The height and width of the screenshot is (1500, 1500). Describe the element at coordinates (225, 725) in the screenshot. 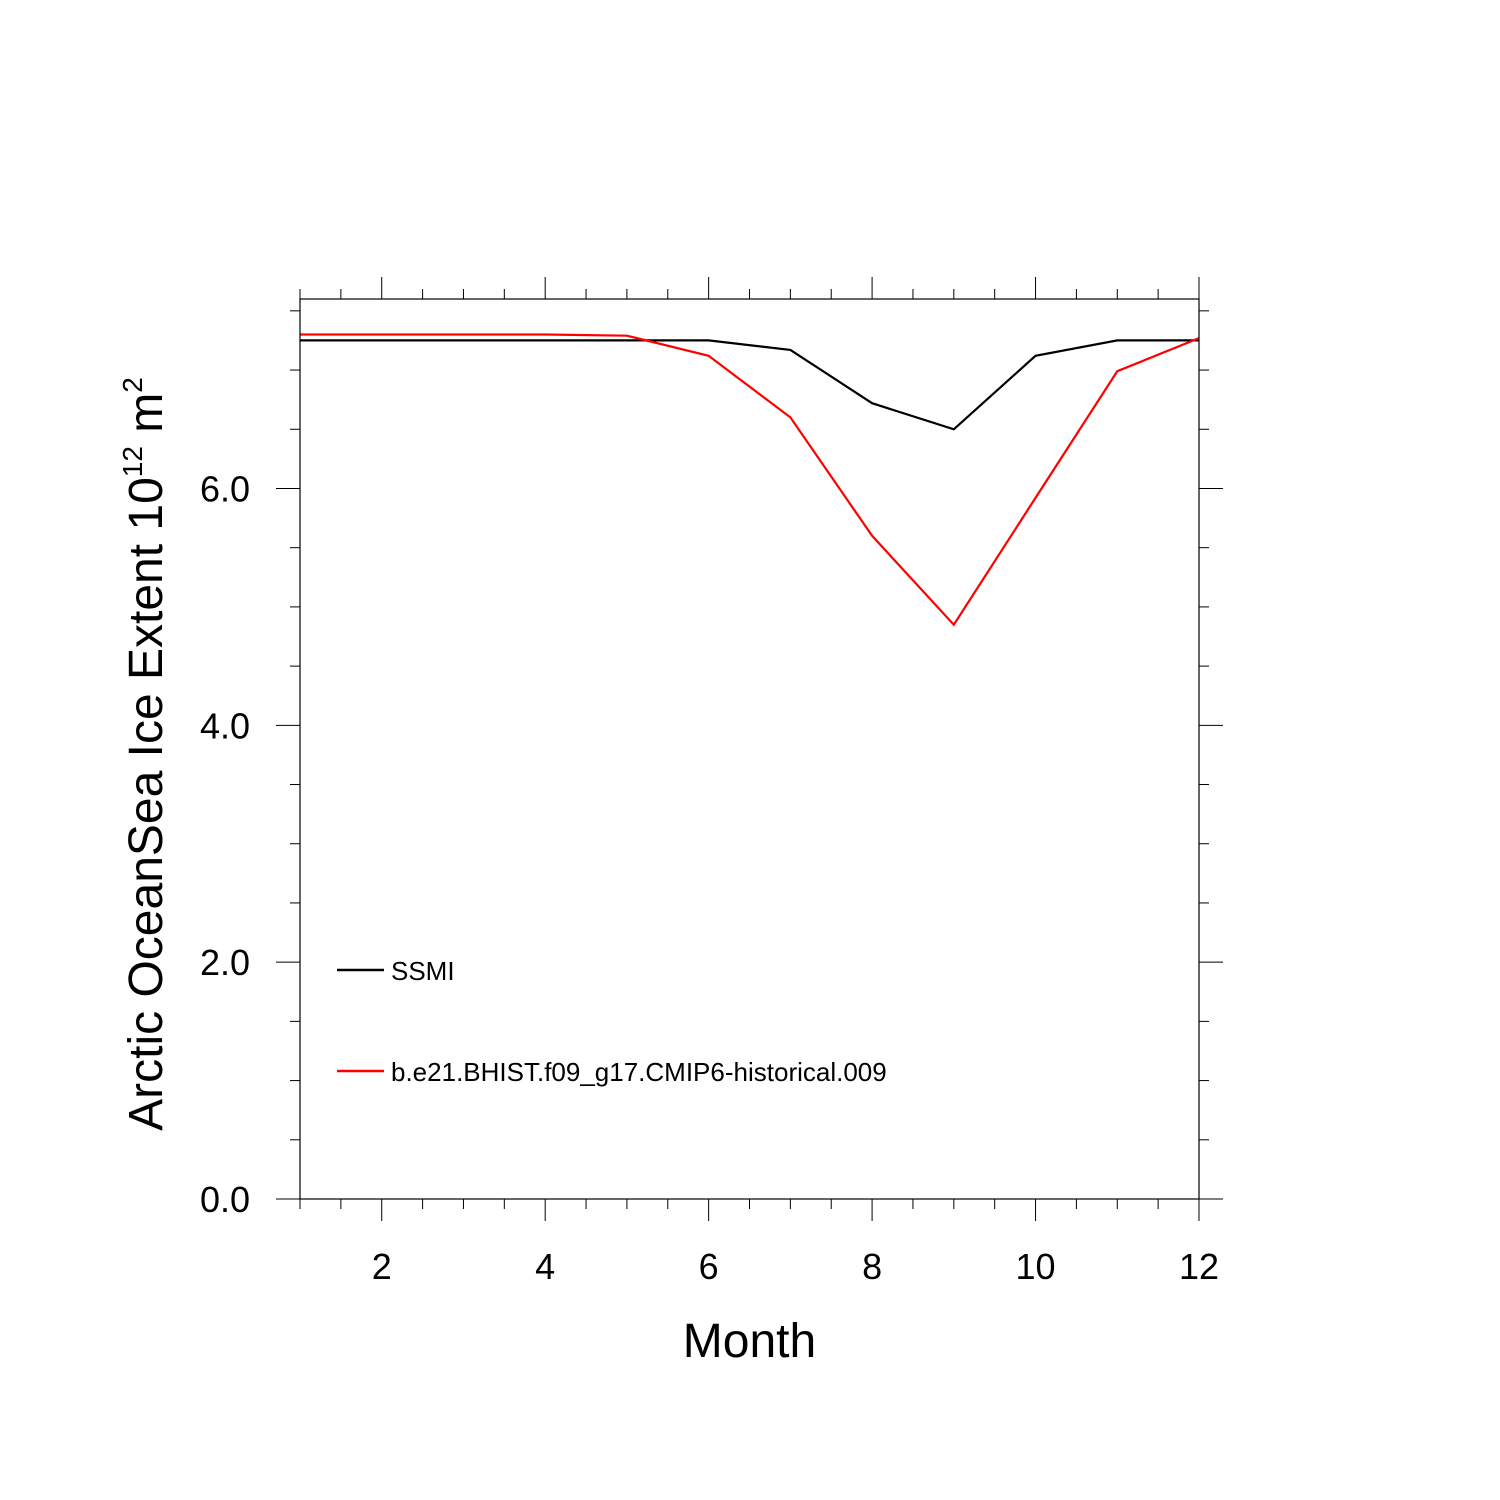

I see `y-tick-label: 4.0` at that location.